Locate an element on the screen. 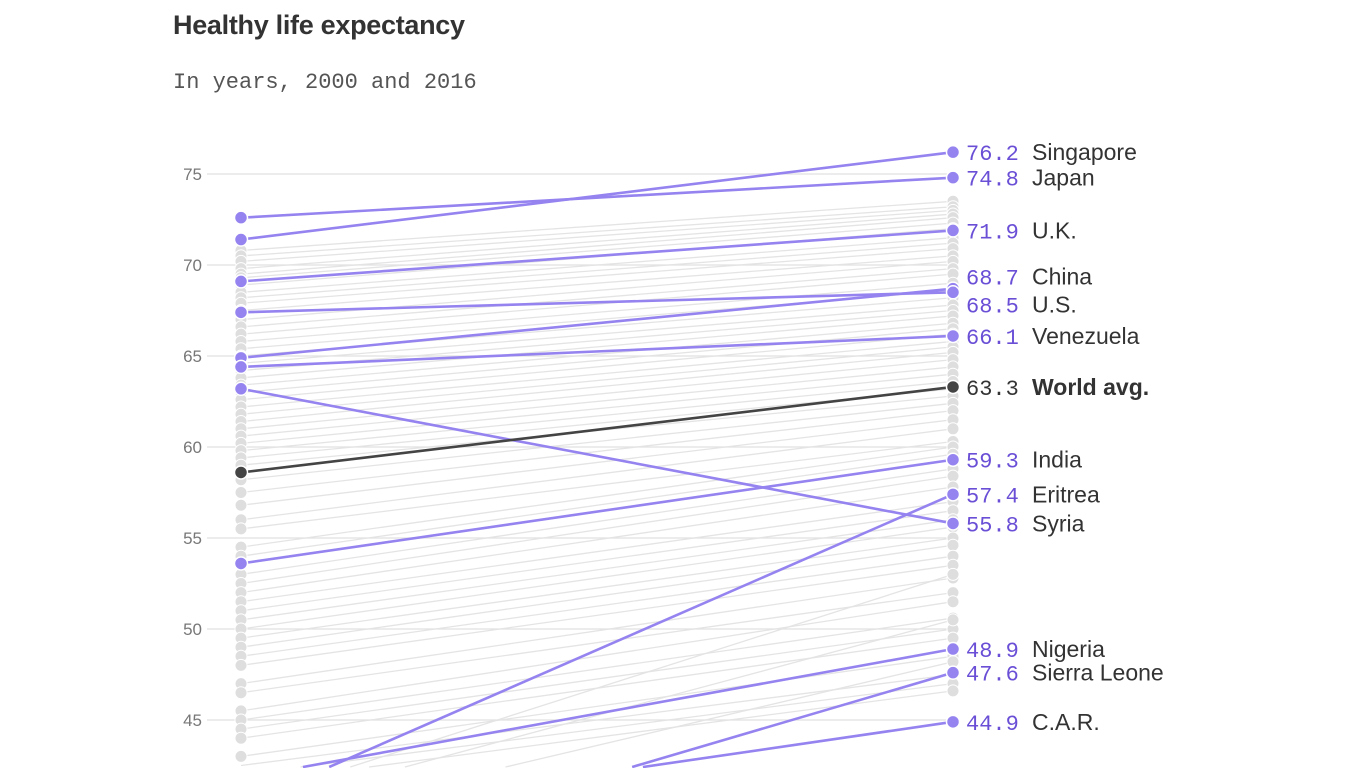 The image size is (1366, 768). value-label: 47.6 is located at coordinates (992, 675).